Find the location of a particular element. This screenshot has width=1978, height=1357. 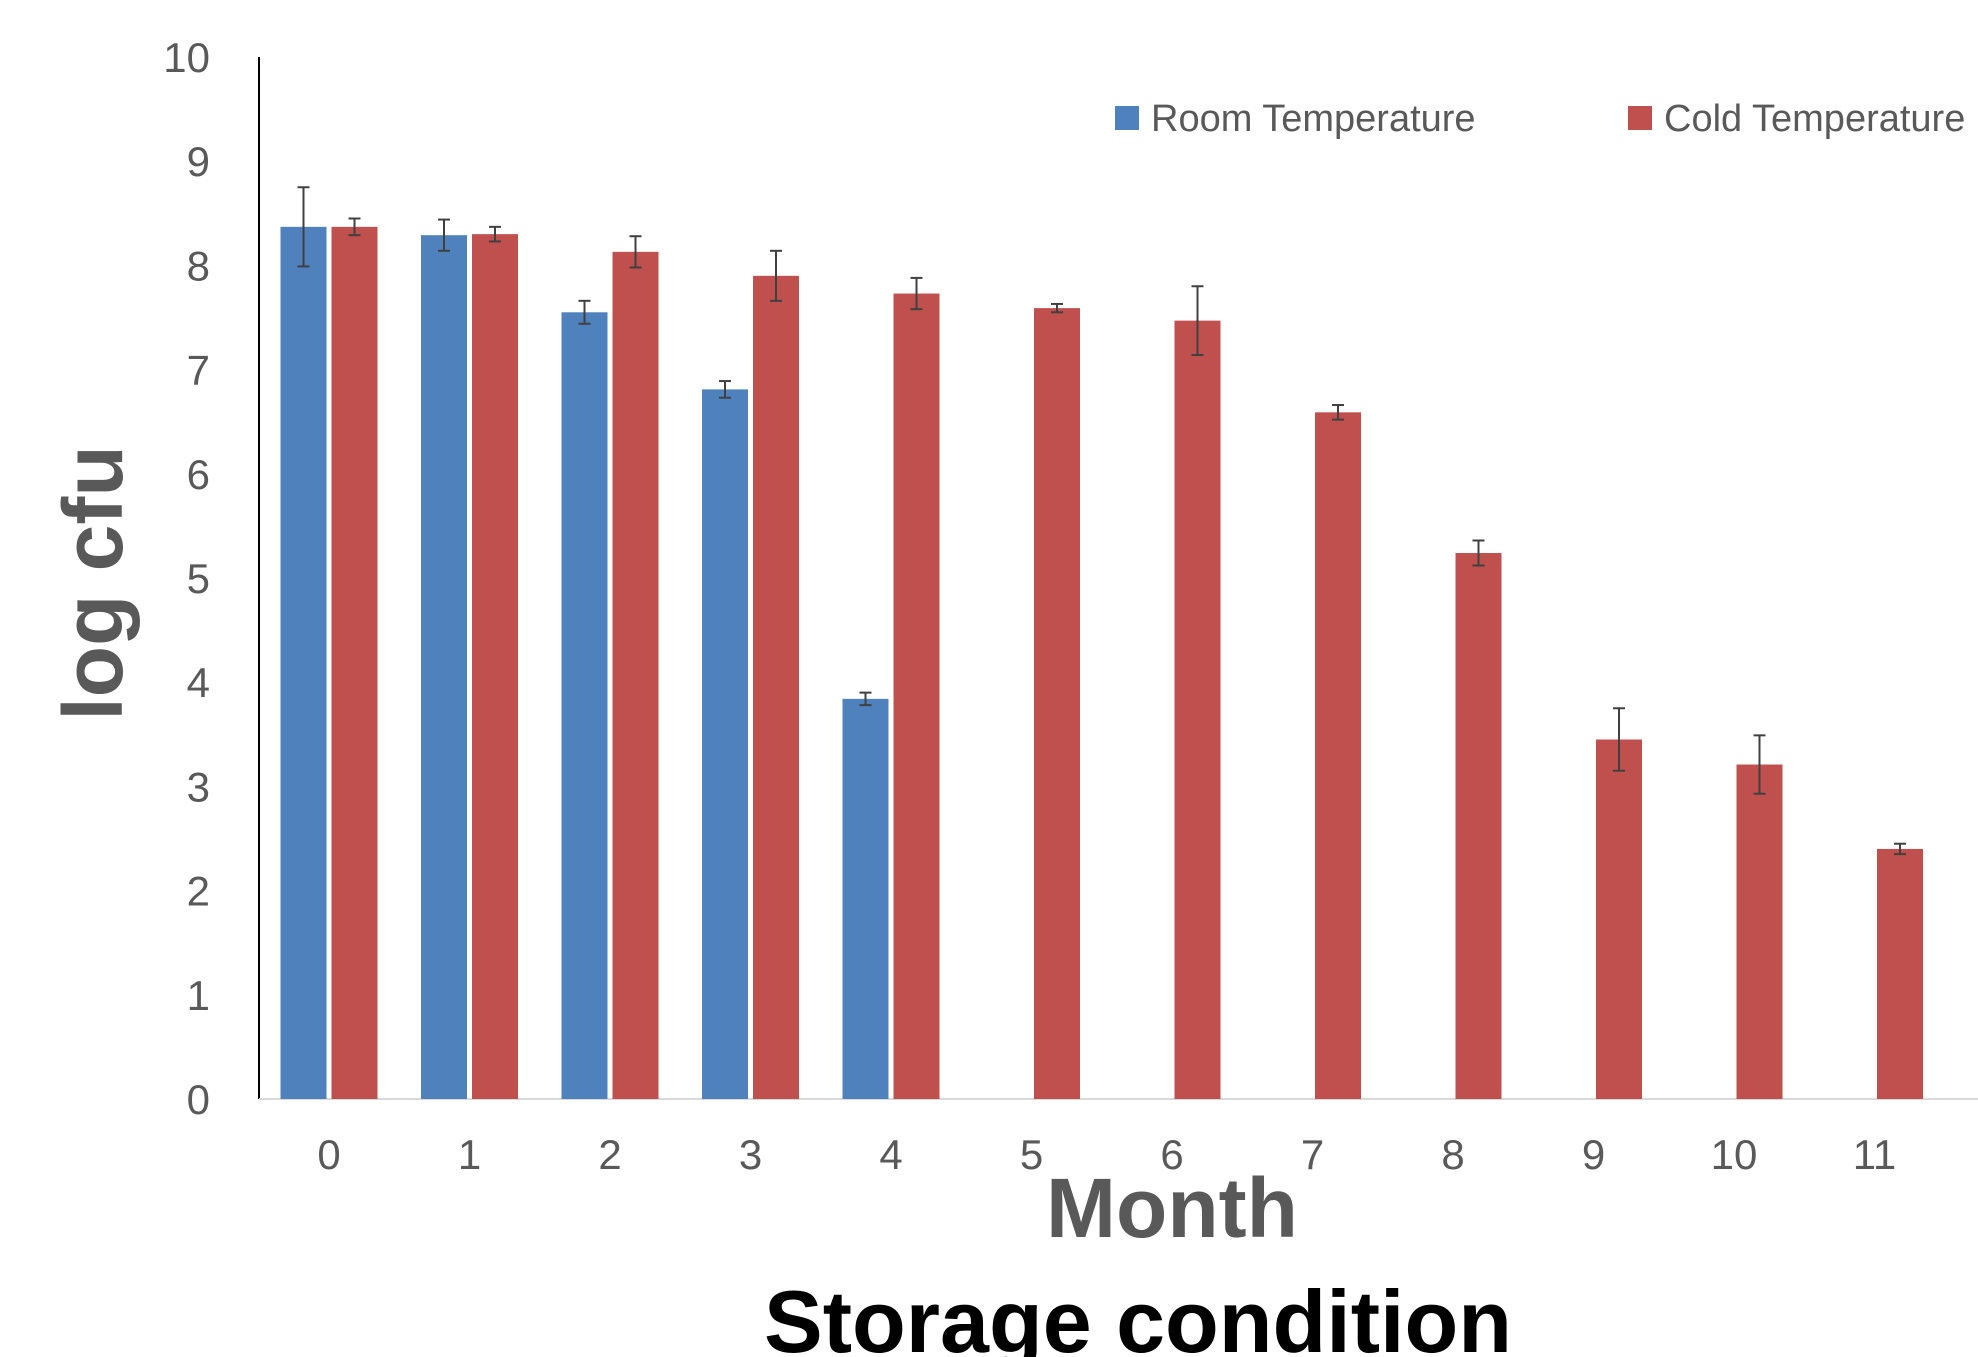

legend-item: Cold Temperature is located at coordinates (1796, 119).